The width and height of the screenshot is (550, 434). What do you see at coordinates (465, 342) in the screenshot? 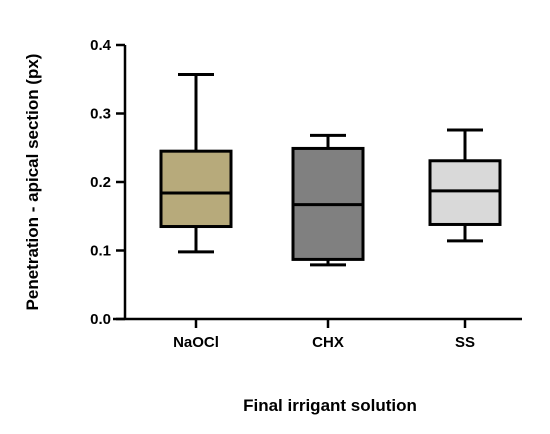
I see `x-category-label: SS` at bounding box center [465, 342].